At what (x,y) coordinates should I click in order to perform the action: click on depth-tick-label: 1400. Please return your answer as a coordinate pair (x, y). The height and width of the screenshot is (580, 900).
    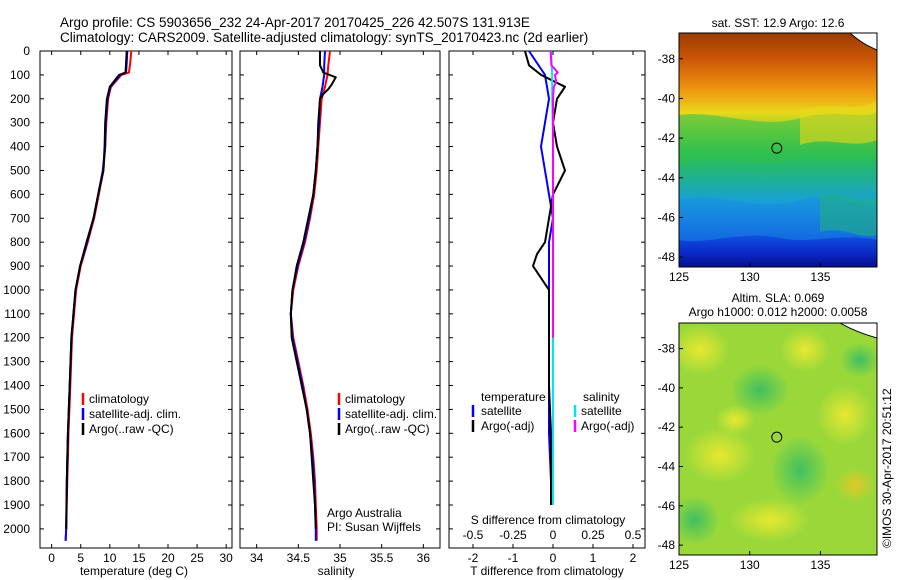
    Looking at the image, I should click on (16, 386).